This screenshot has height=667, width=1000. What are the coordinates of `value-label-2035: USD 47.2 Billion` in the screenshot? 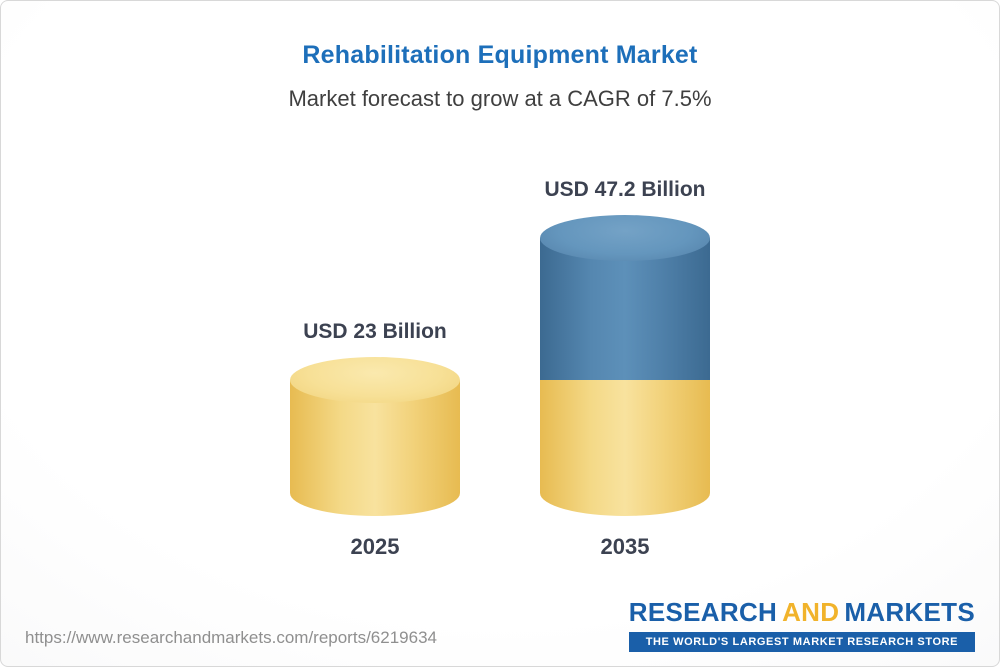 It's located at (625, 189).